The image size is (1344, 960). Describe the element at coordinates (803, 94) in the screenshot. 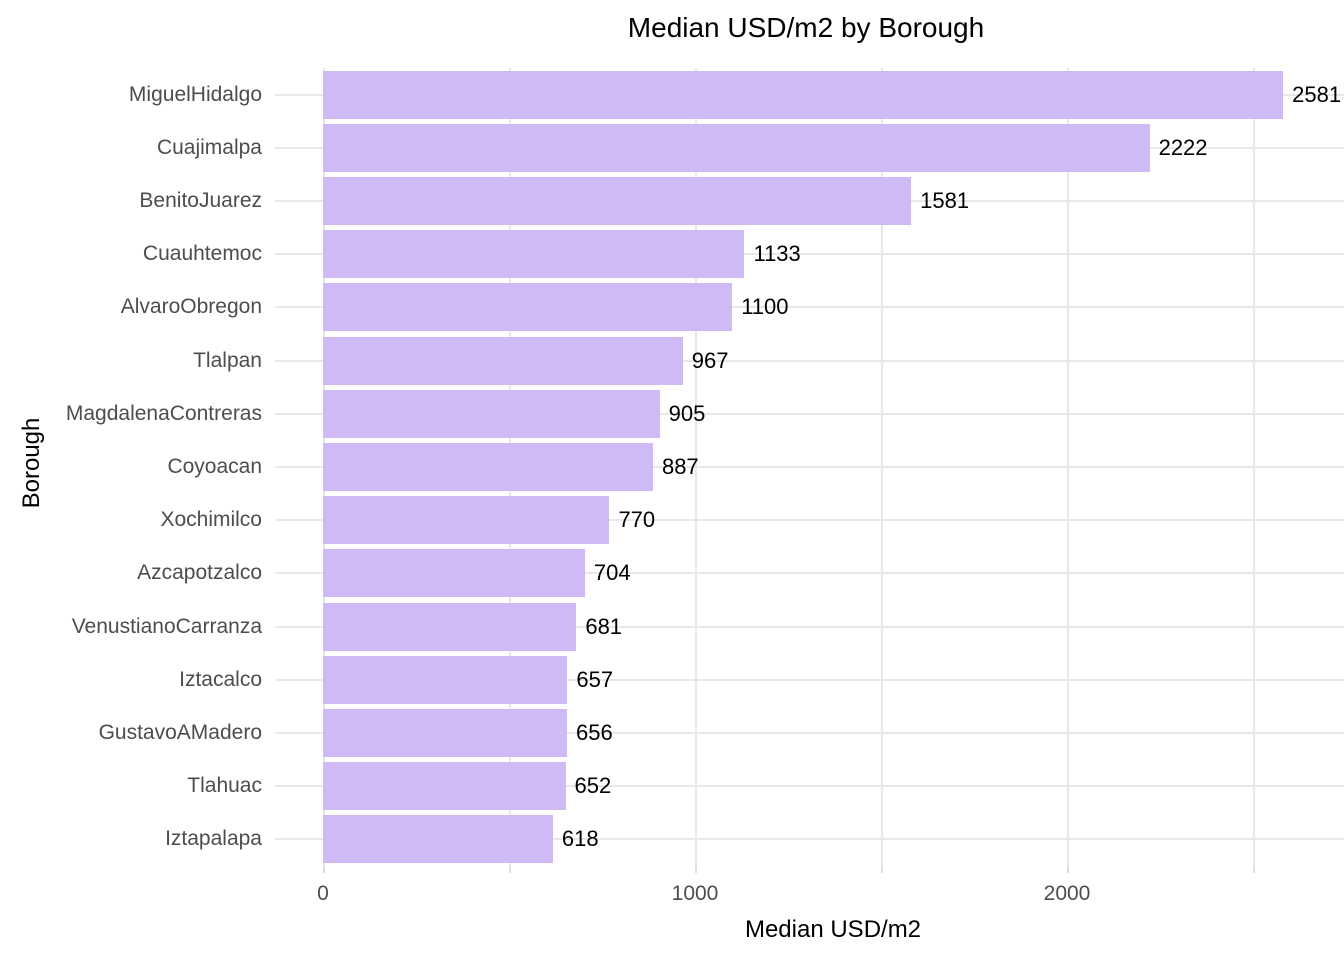

I see `bar-MiguelHidalgo` at that location.